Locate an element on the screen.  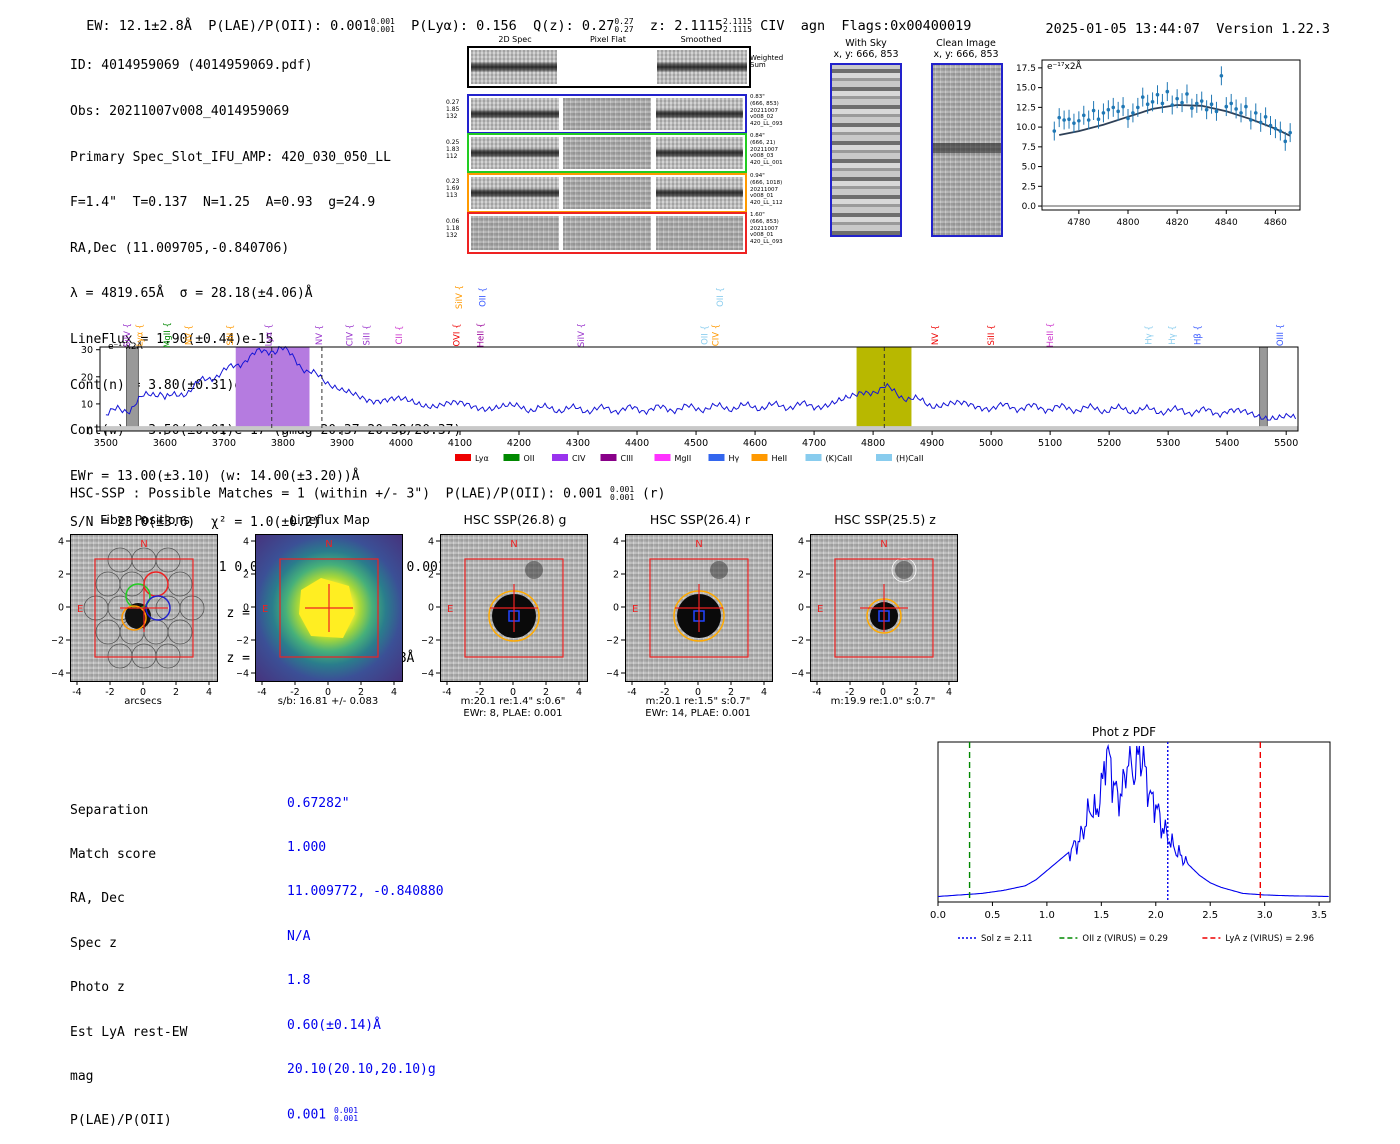
hsc-panel-1: Fiber Positions N E -4 -2 0 2 4 4 2 0 −2 −4 arcsecs is located at coordinates (136, 617).